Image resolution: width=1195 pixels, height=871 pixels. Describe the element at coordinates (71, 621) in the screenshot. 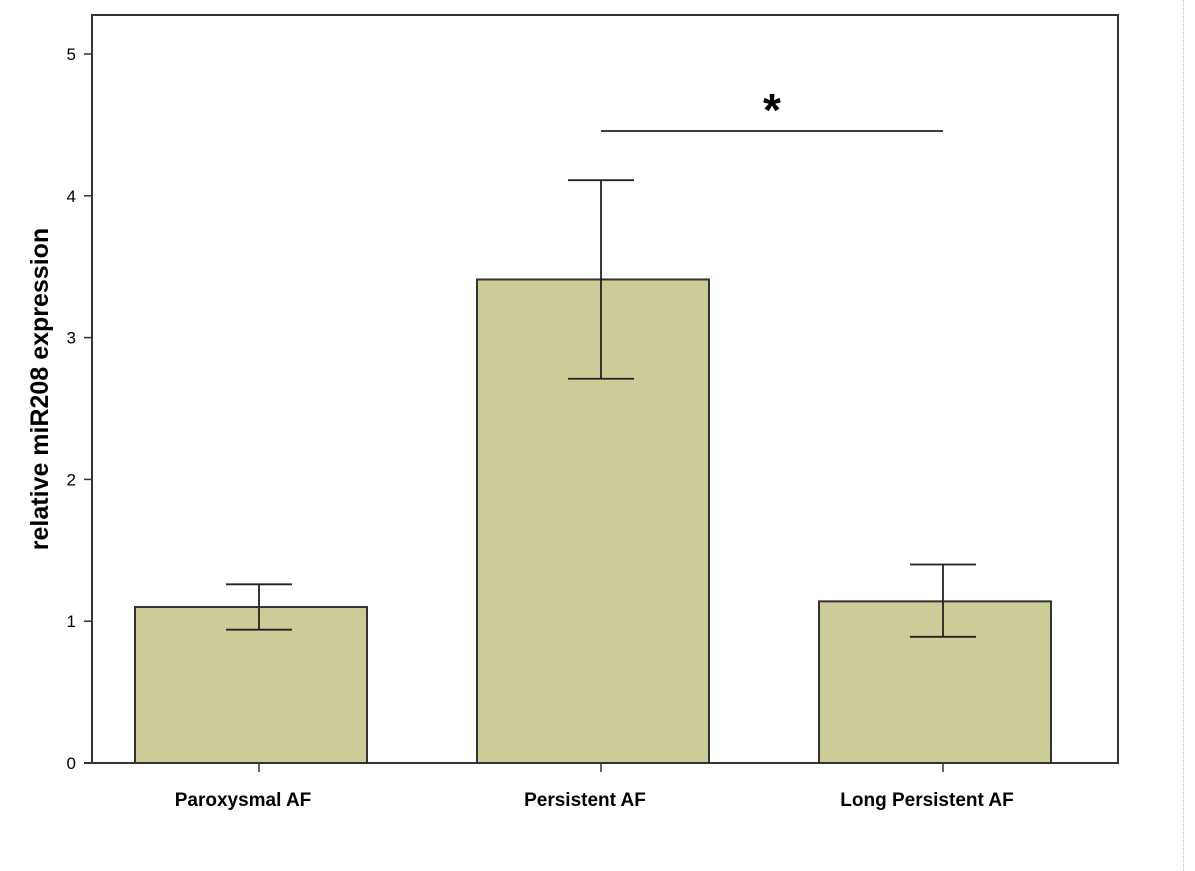

I see `y-tick-label: 1` at that location.